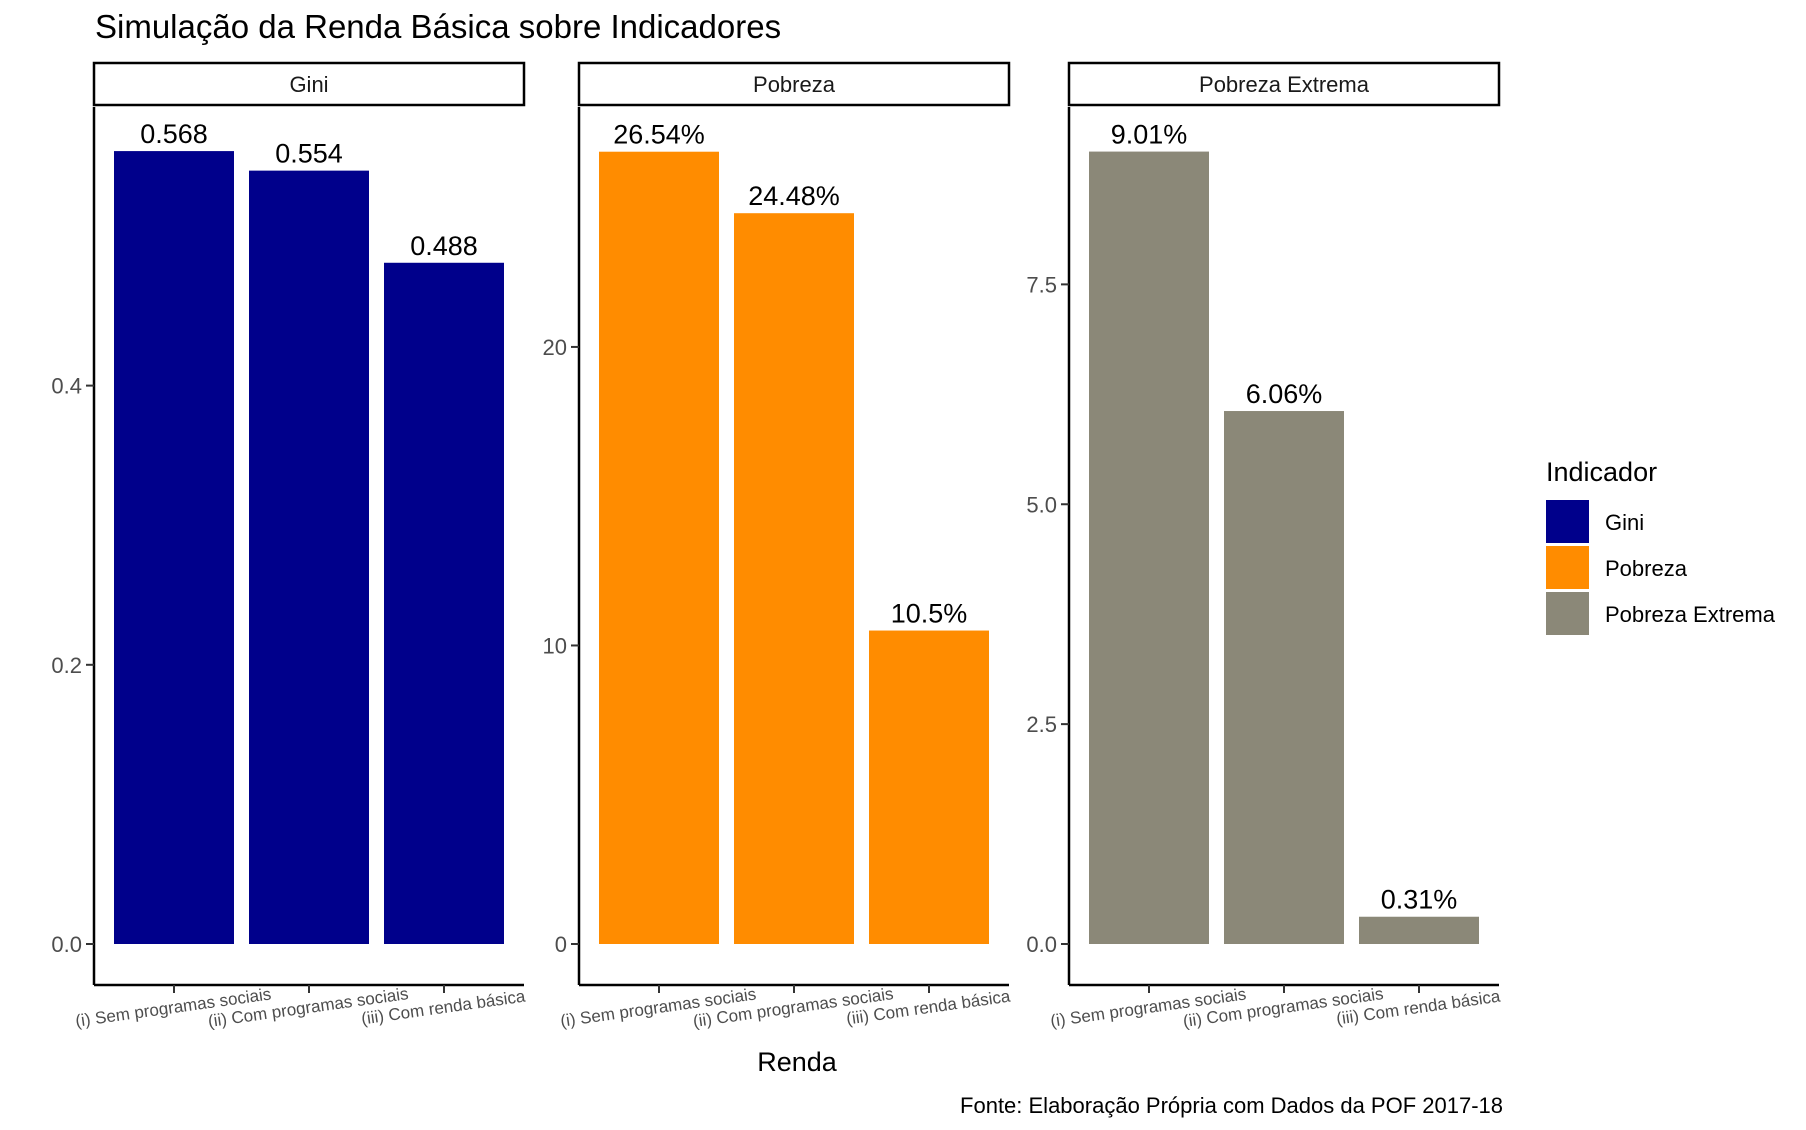  Describe the element at coordinates (1284, 394) in the screenshot. I see `bar-value-label: 6.06%` at that location.